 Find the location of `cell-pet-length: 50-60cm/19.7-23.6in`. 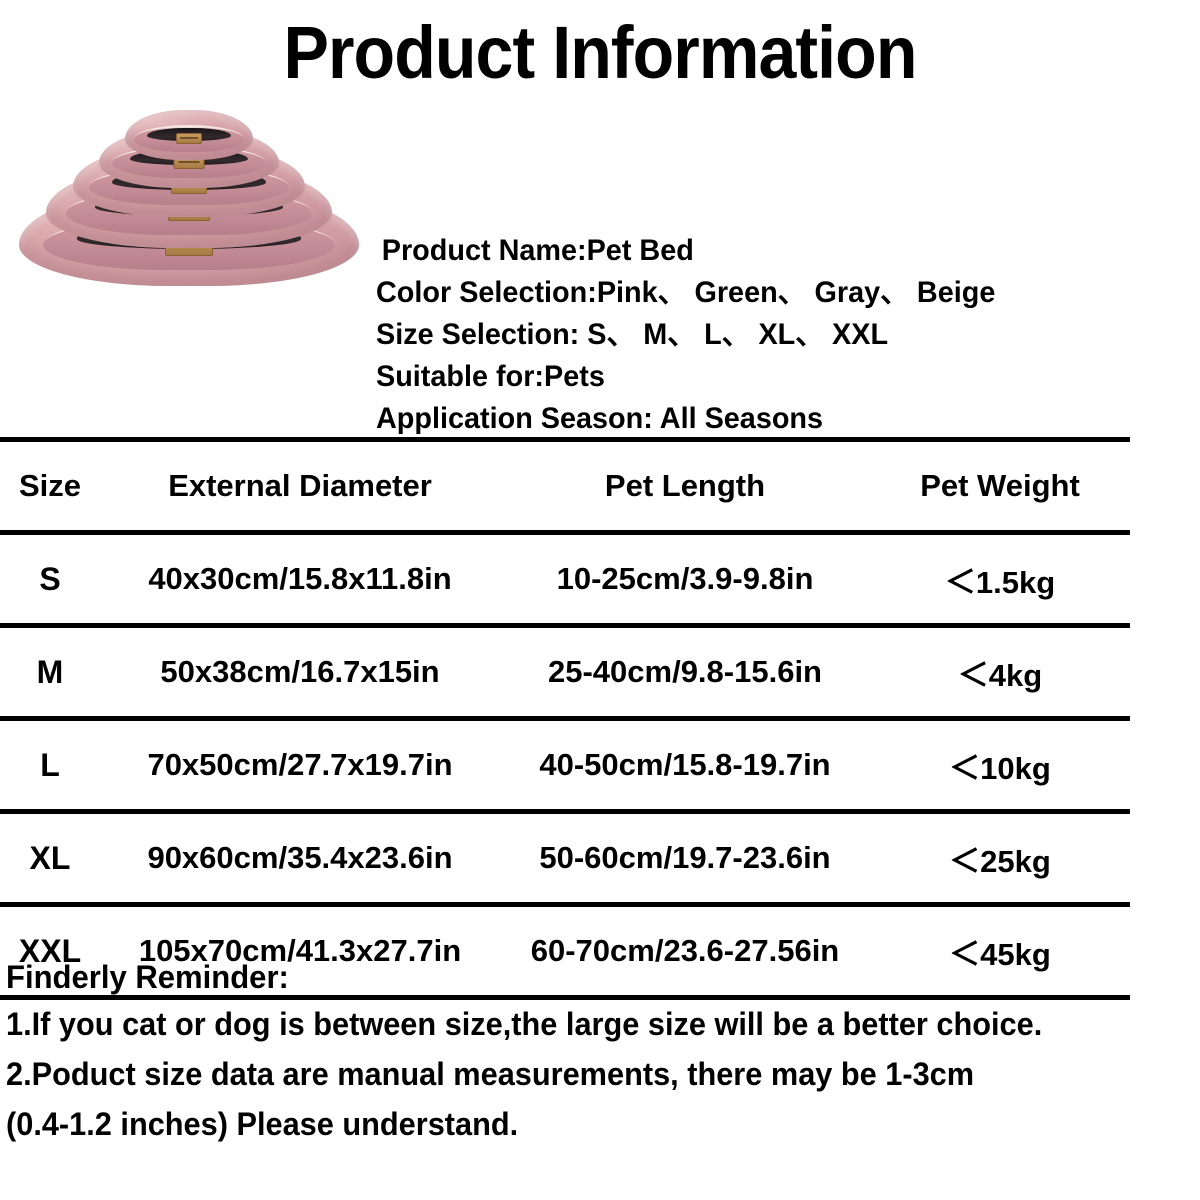

cell-pet-length: 50-60cm/19.7-23.6in is located at coordinates (685, 857).